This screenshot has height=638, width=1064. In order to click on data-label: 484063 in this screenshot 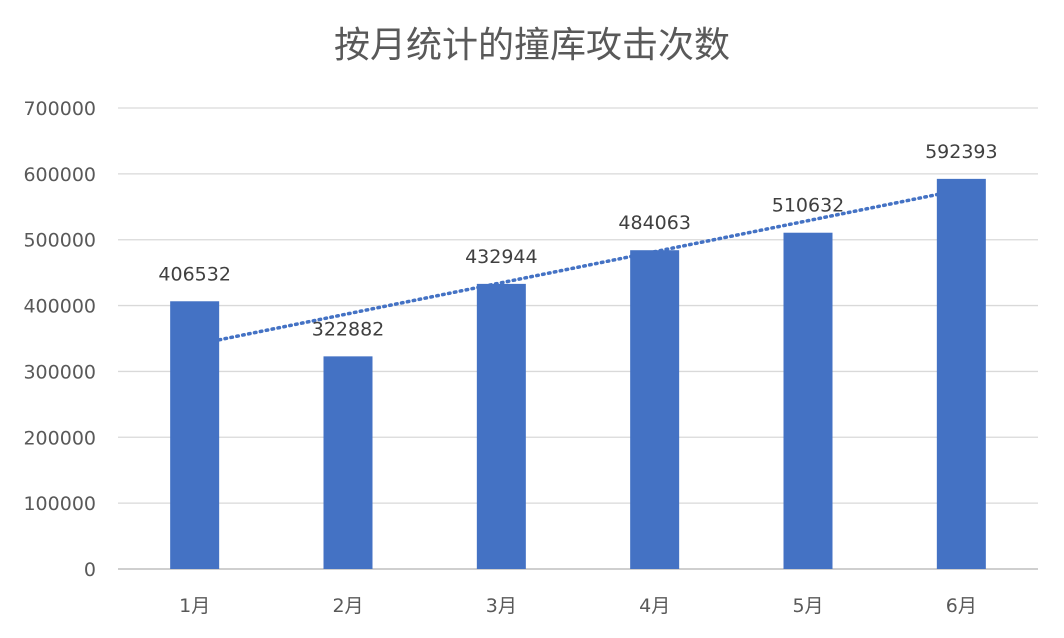, I will do `click(654, 223)`.